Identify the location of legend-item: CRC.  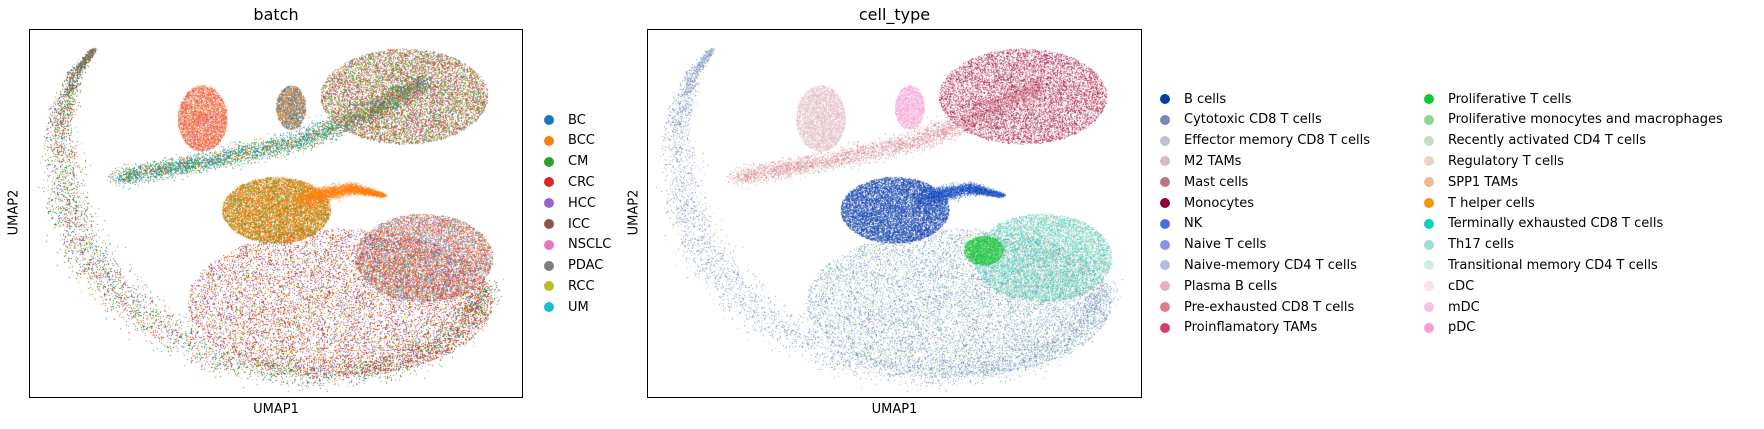
(569, 182).